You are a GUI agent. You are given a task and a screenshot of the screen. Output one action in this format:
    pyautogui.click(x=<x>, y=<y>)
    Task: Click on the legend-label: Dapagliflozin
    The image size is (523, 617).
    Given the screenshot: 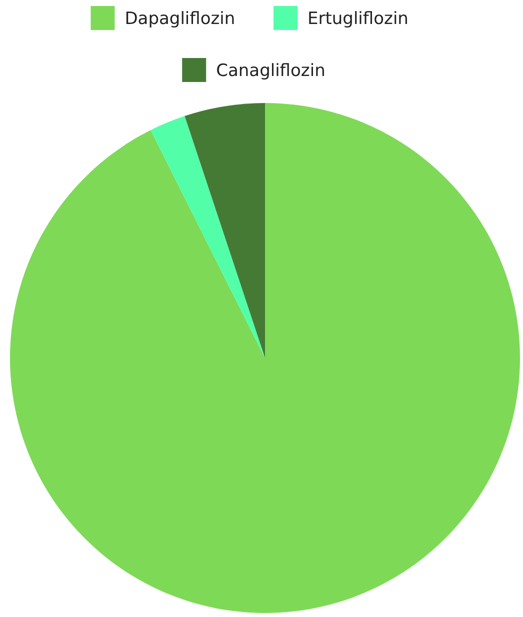 What is the action you would take?
    pyautogui.click(x=180, y=19)
    